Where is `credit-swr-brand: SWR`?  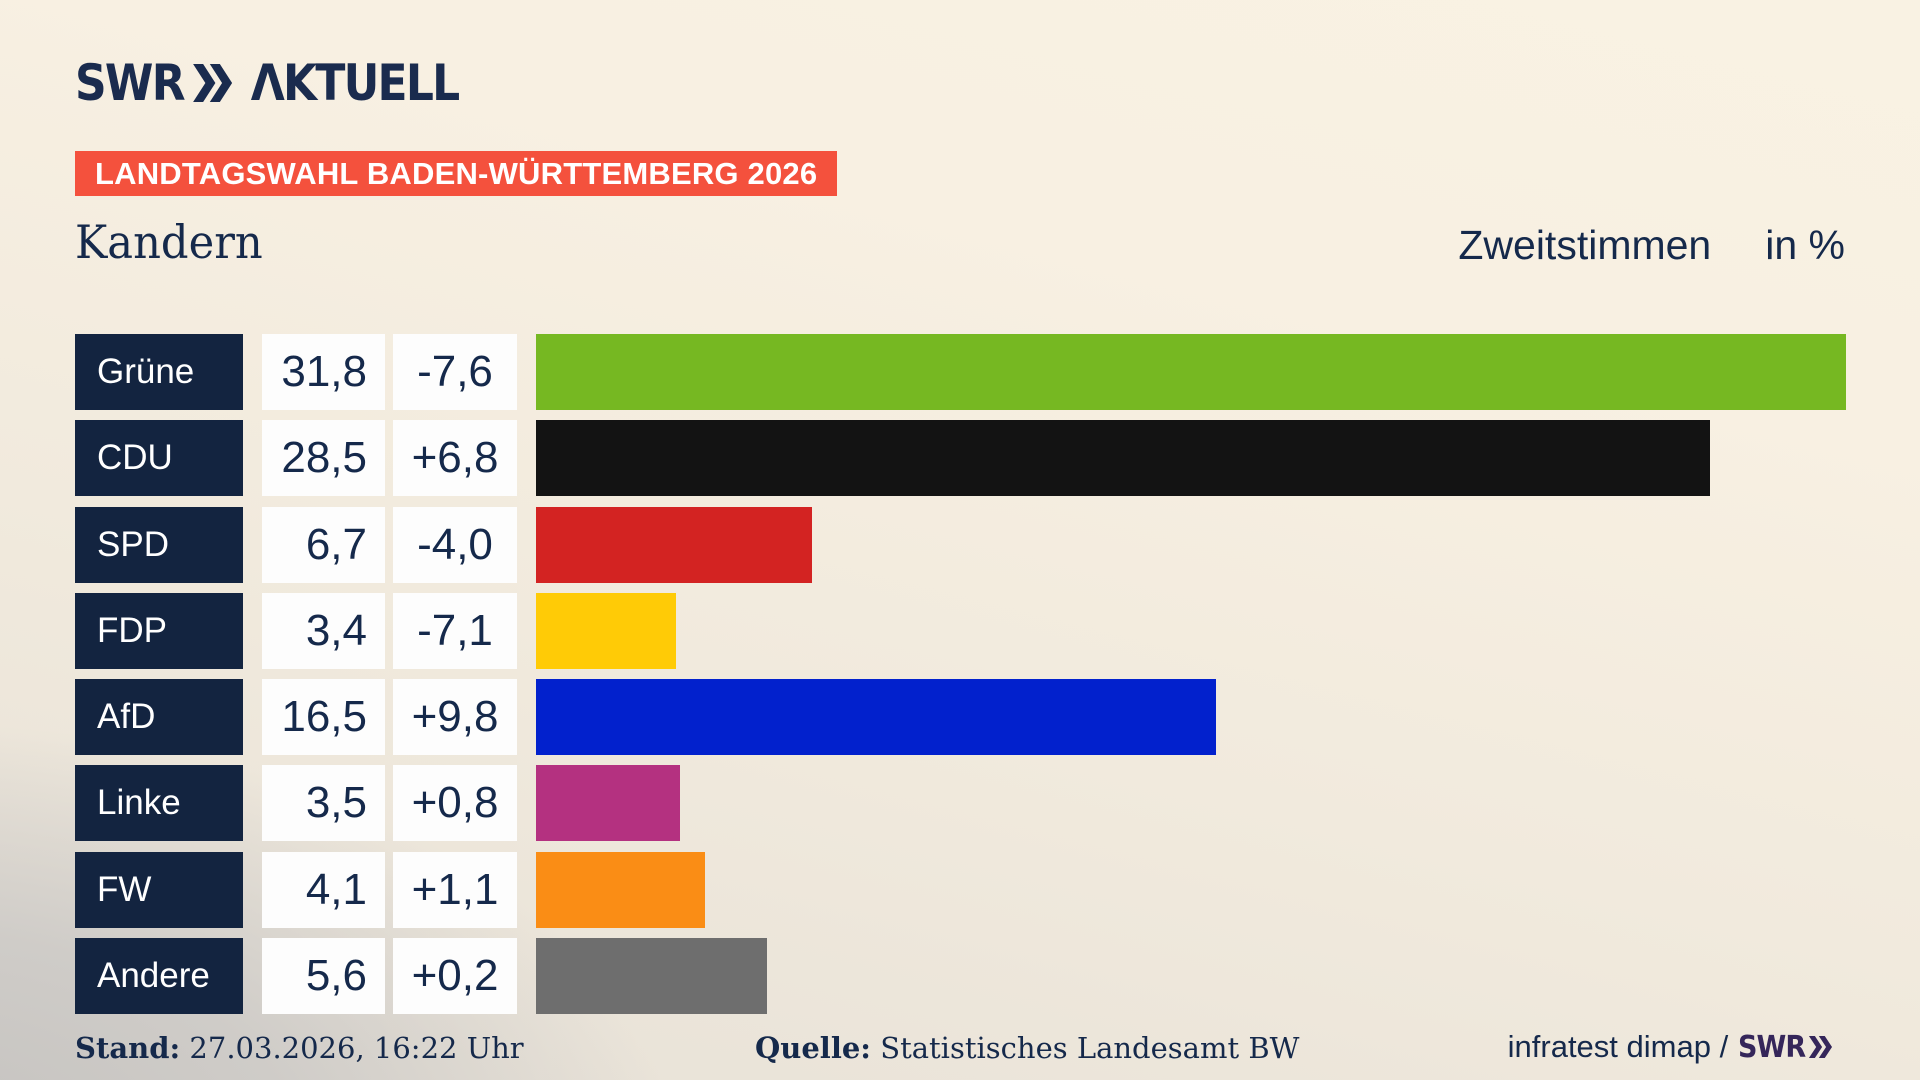
credit-swr-brand: SWR is located at coordinates (1786, 1047).